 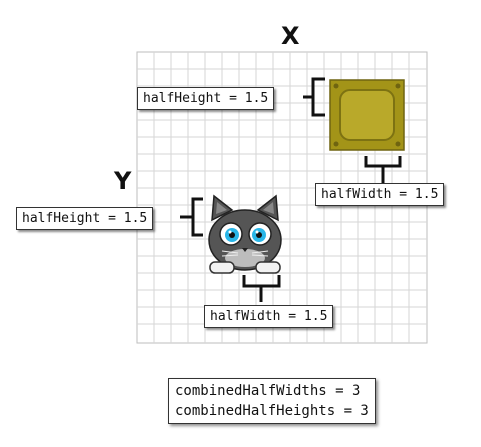 What do you see at coordinates (367, 115) in the screenshot?
I see `box-sprite` at bounding box center [367, 115].